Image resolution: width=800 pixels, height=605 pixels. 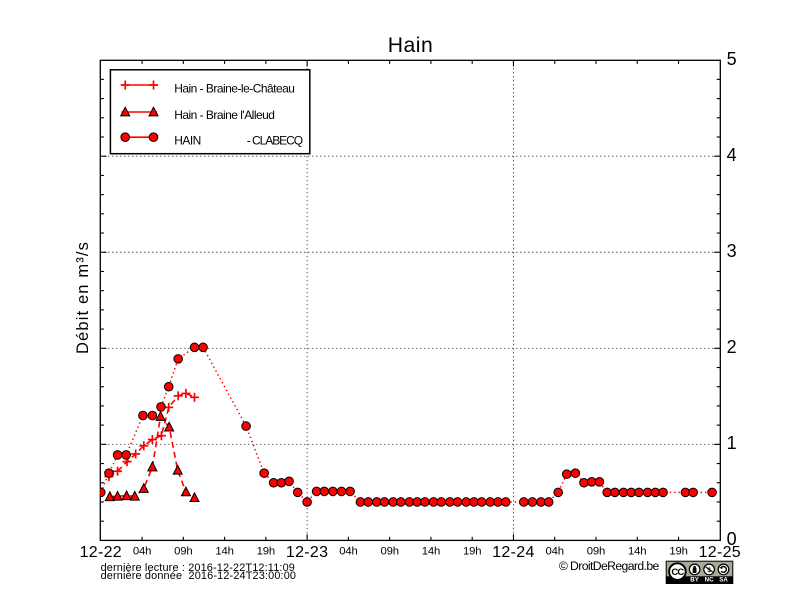 What do you see at coordinates (732, 251) in the screenshot?
I see `svg-text: 3` at bounding box center [732, 251].